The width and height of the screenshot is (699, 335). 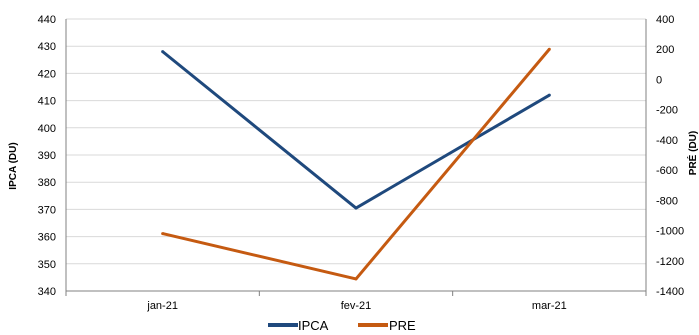 What do you see at coordinates (670, 156) in the screenshot?
I see `right-axis-ticks: -1400 -1200 -1000 -800 -600 -400 -200 0 200 400` at bounding box center [670, 156].